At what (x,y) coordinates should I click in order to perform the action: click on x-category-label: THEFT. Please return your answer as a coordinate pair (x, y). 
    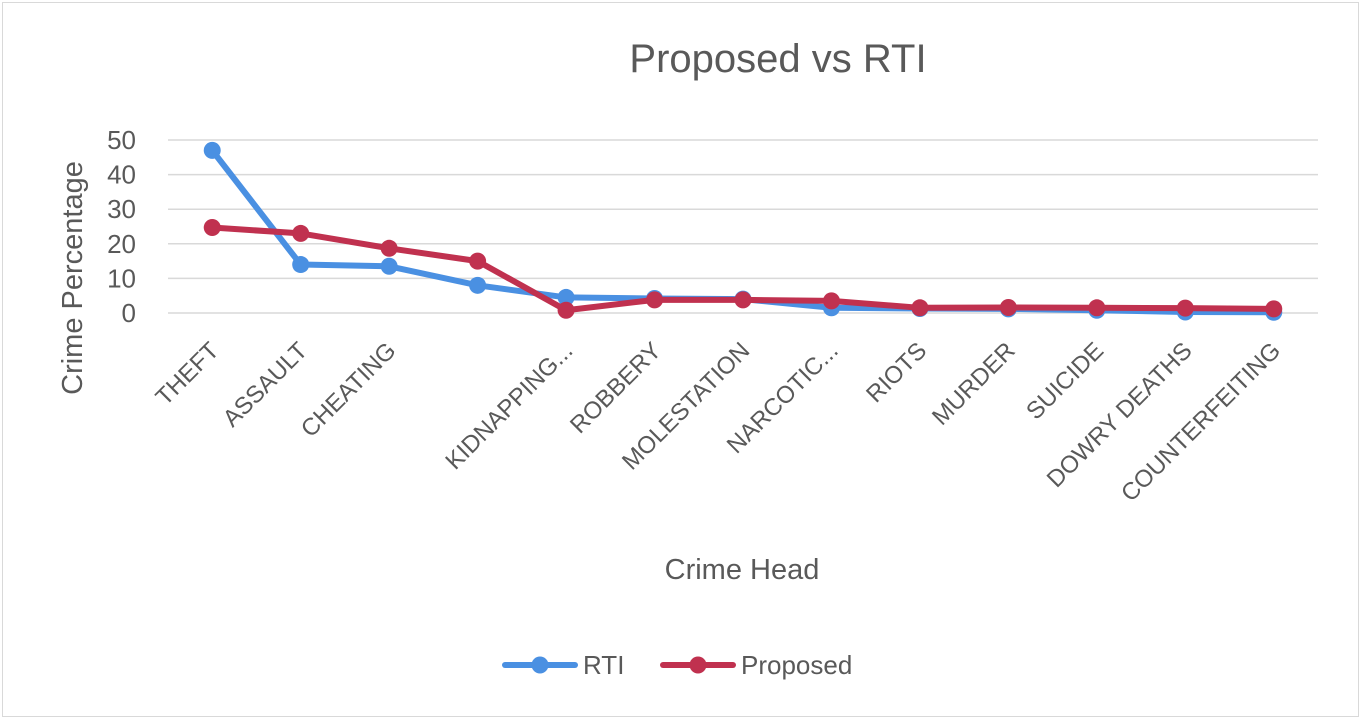
    Looking at the image, I should click on (188, 374).